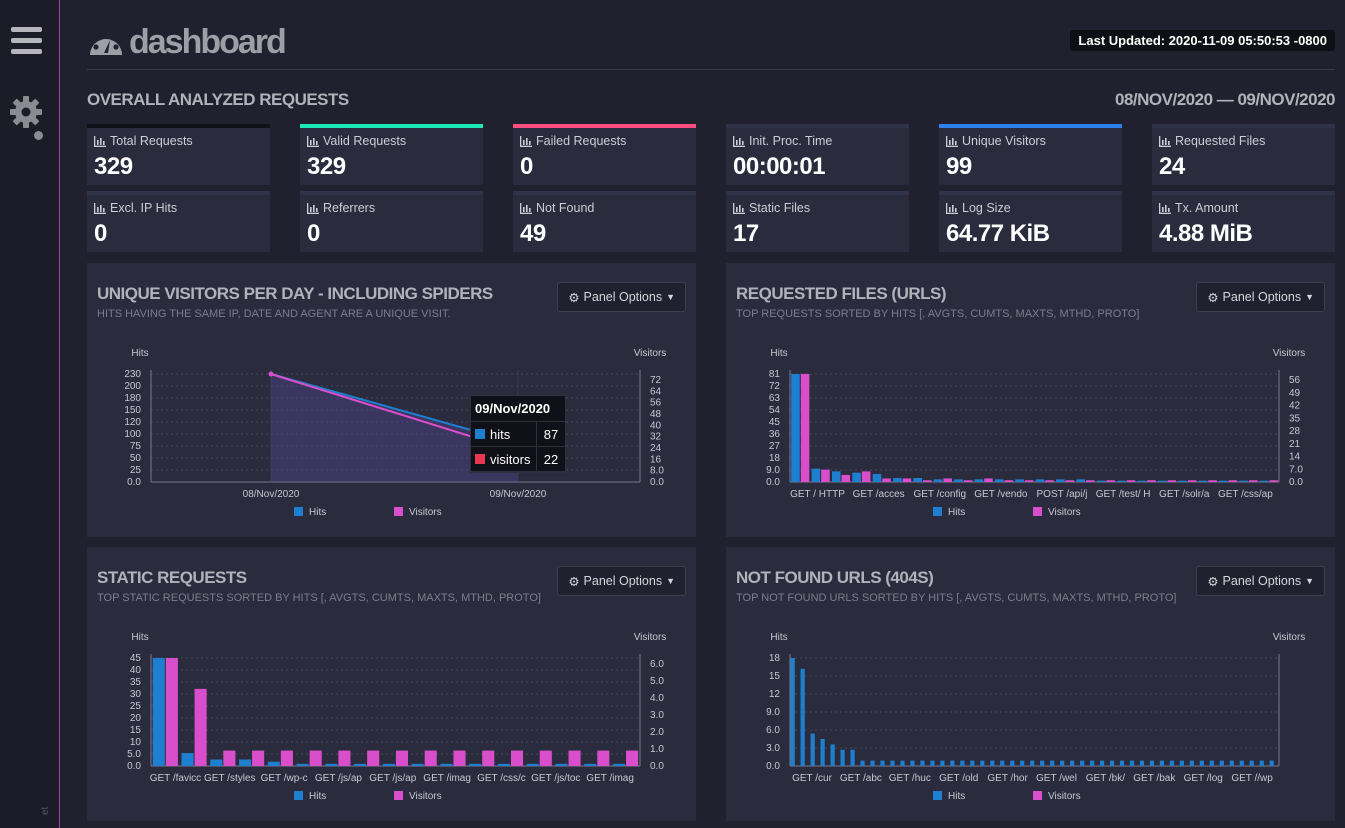  I want to click on gear-icon: ⚙, so click(574, 581).